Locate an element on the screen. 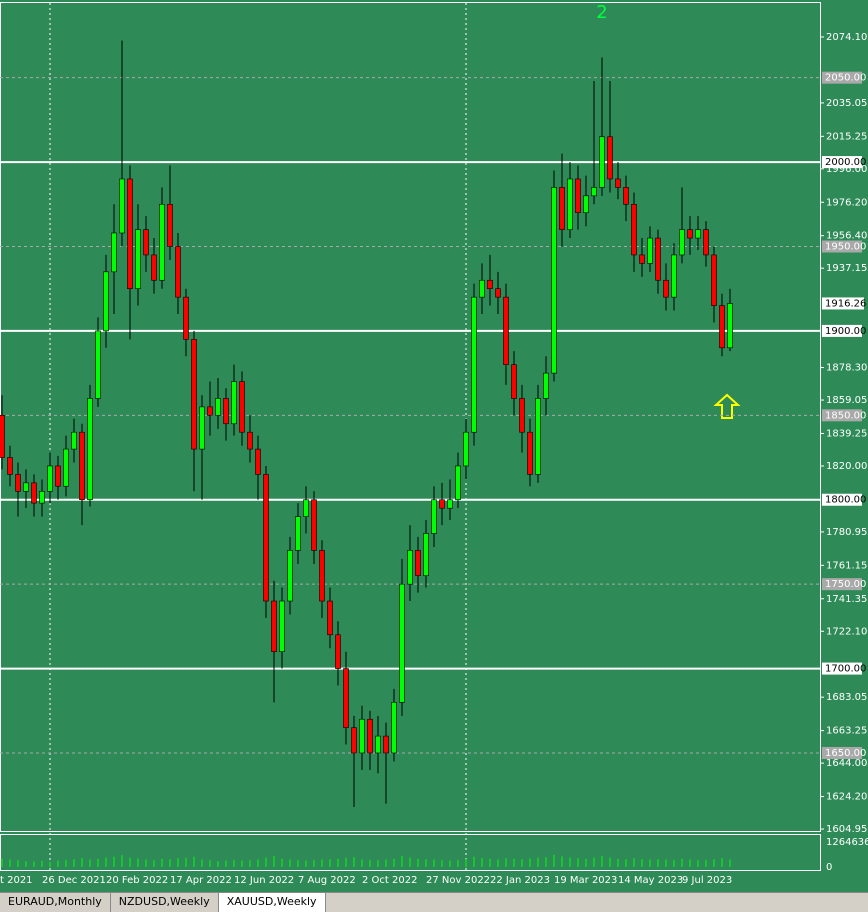  y-tick-label: 1859.05 is located at coordinates (846, 400).